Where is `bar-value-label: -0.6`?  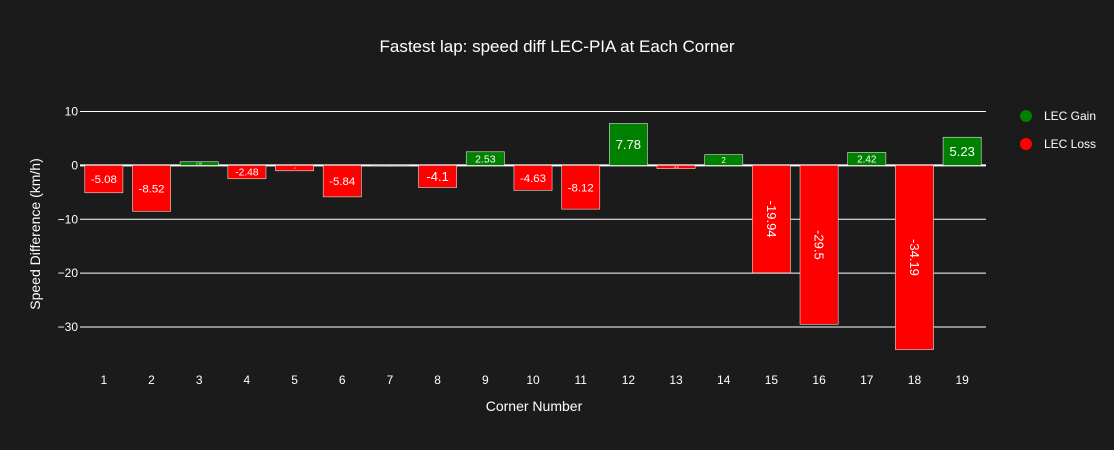
bar-value-label: -0.6 is located at coordinates (676, 167).